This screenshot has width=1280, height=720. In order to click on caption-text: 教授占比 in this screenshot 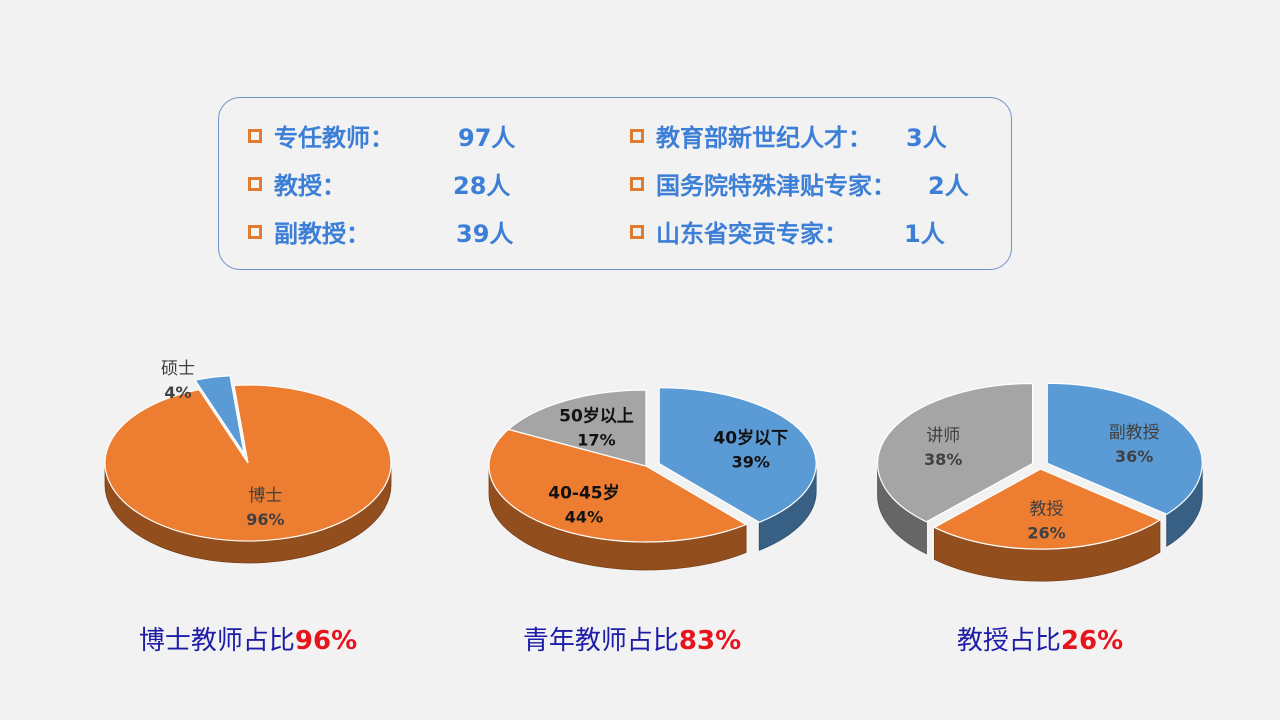, I will do `click(1008, 641)`.